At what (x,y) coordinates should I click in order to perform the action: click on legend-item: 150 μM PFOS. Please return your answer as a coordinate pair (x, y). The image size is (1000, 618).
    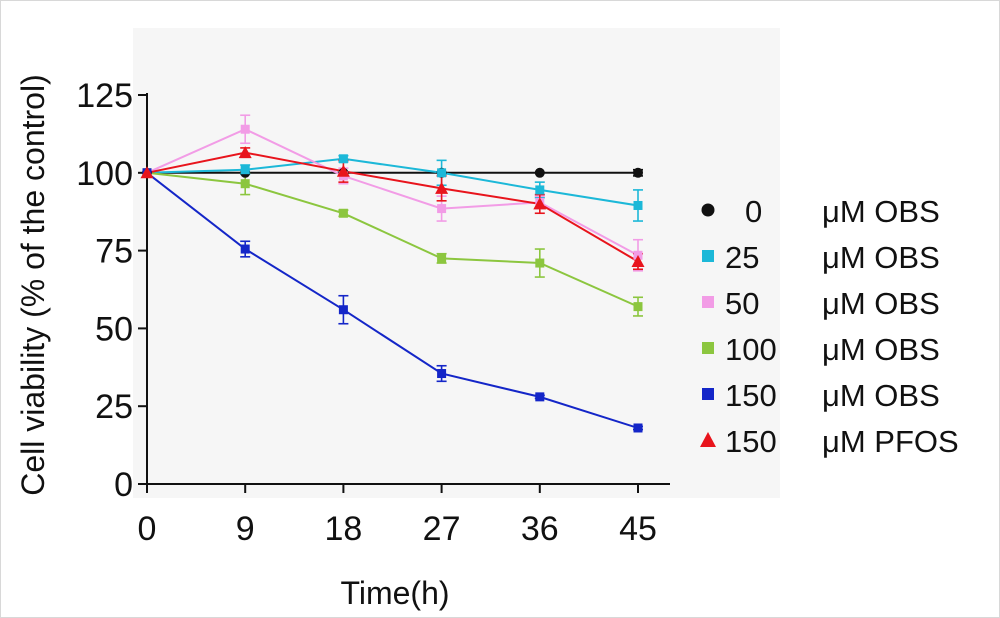
    Looking at the image, I should click on (829, 441).